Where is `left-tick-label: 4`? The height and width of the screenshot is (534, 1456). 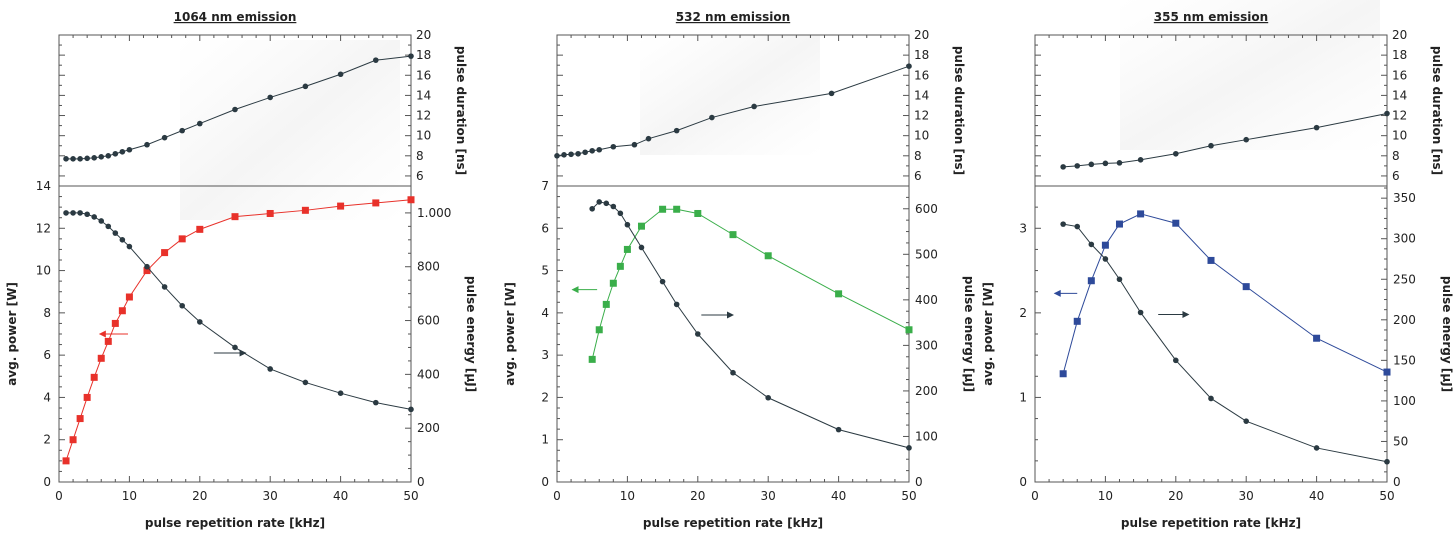
left-tick-label: 4 is located at coordinates (47, 397).